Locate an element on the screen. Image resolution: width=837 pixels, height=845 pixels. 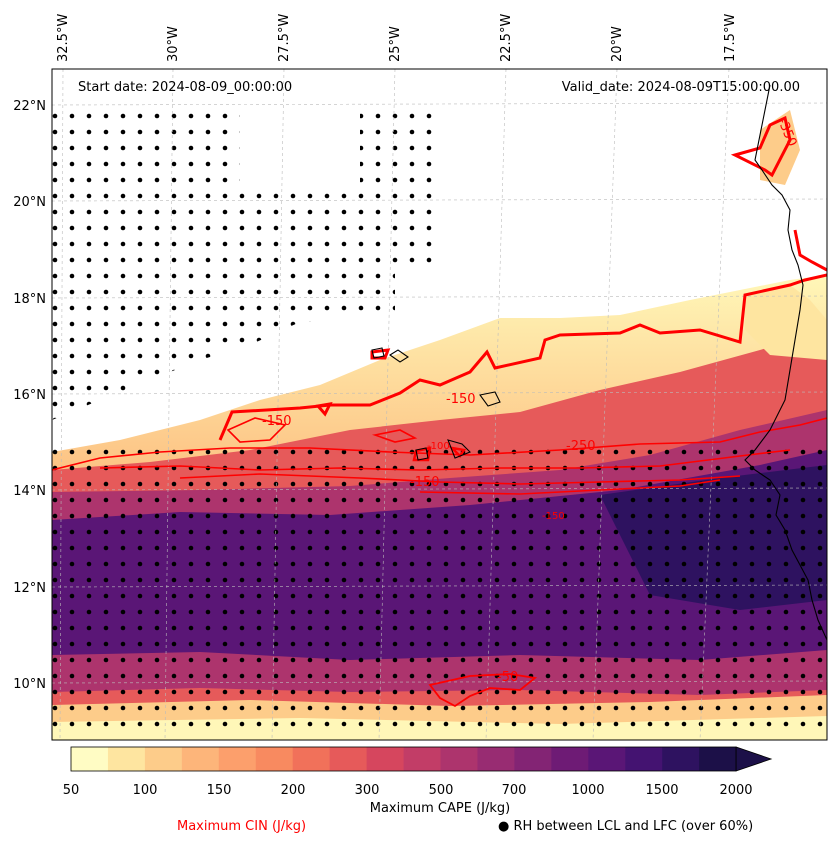
cin-contour-north is located at coordinates (761, 146).